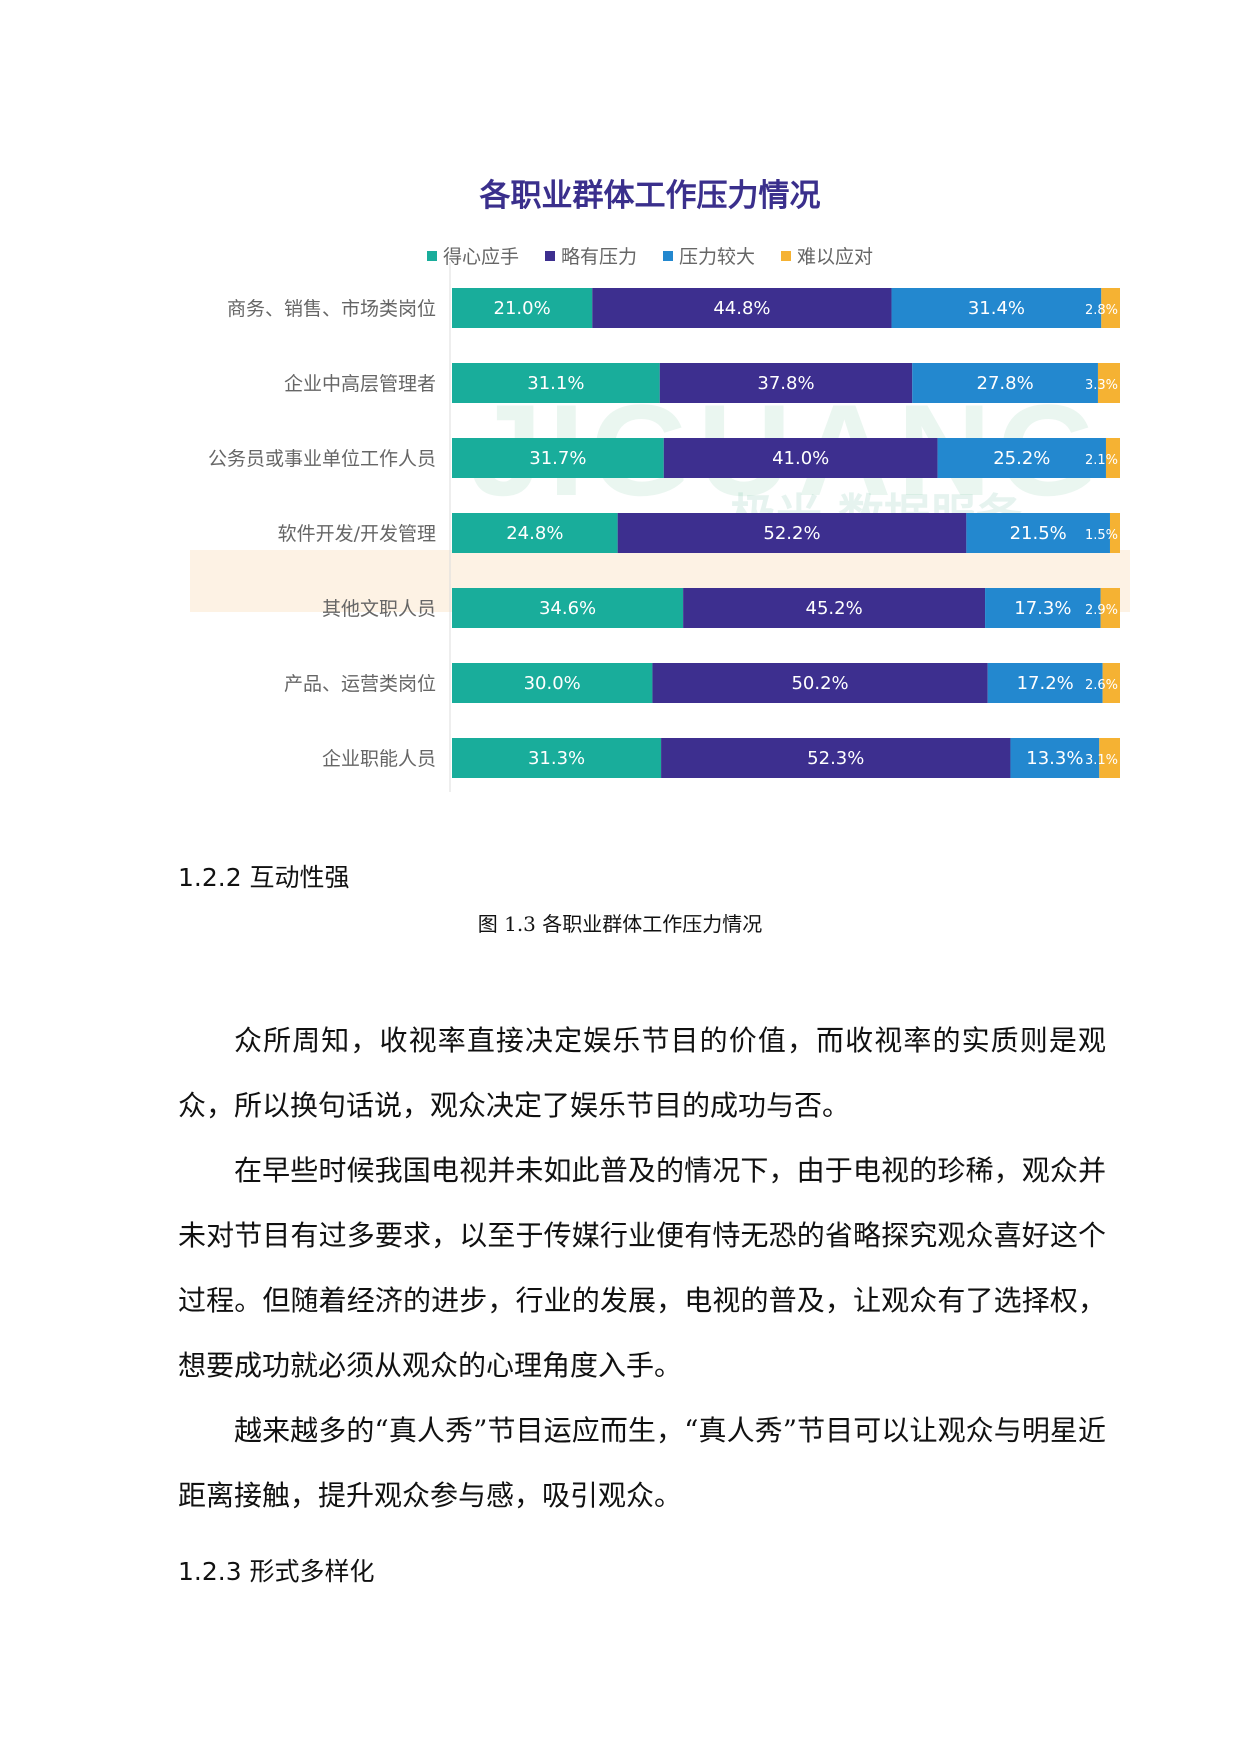 The height and width of the screenshot is (1754, 1240). I want to click on legend-label-3: 难以应对, so click(835, 257).